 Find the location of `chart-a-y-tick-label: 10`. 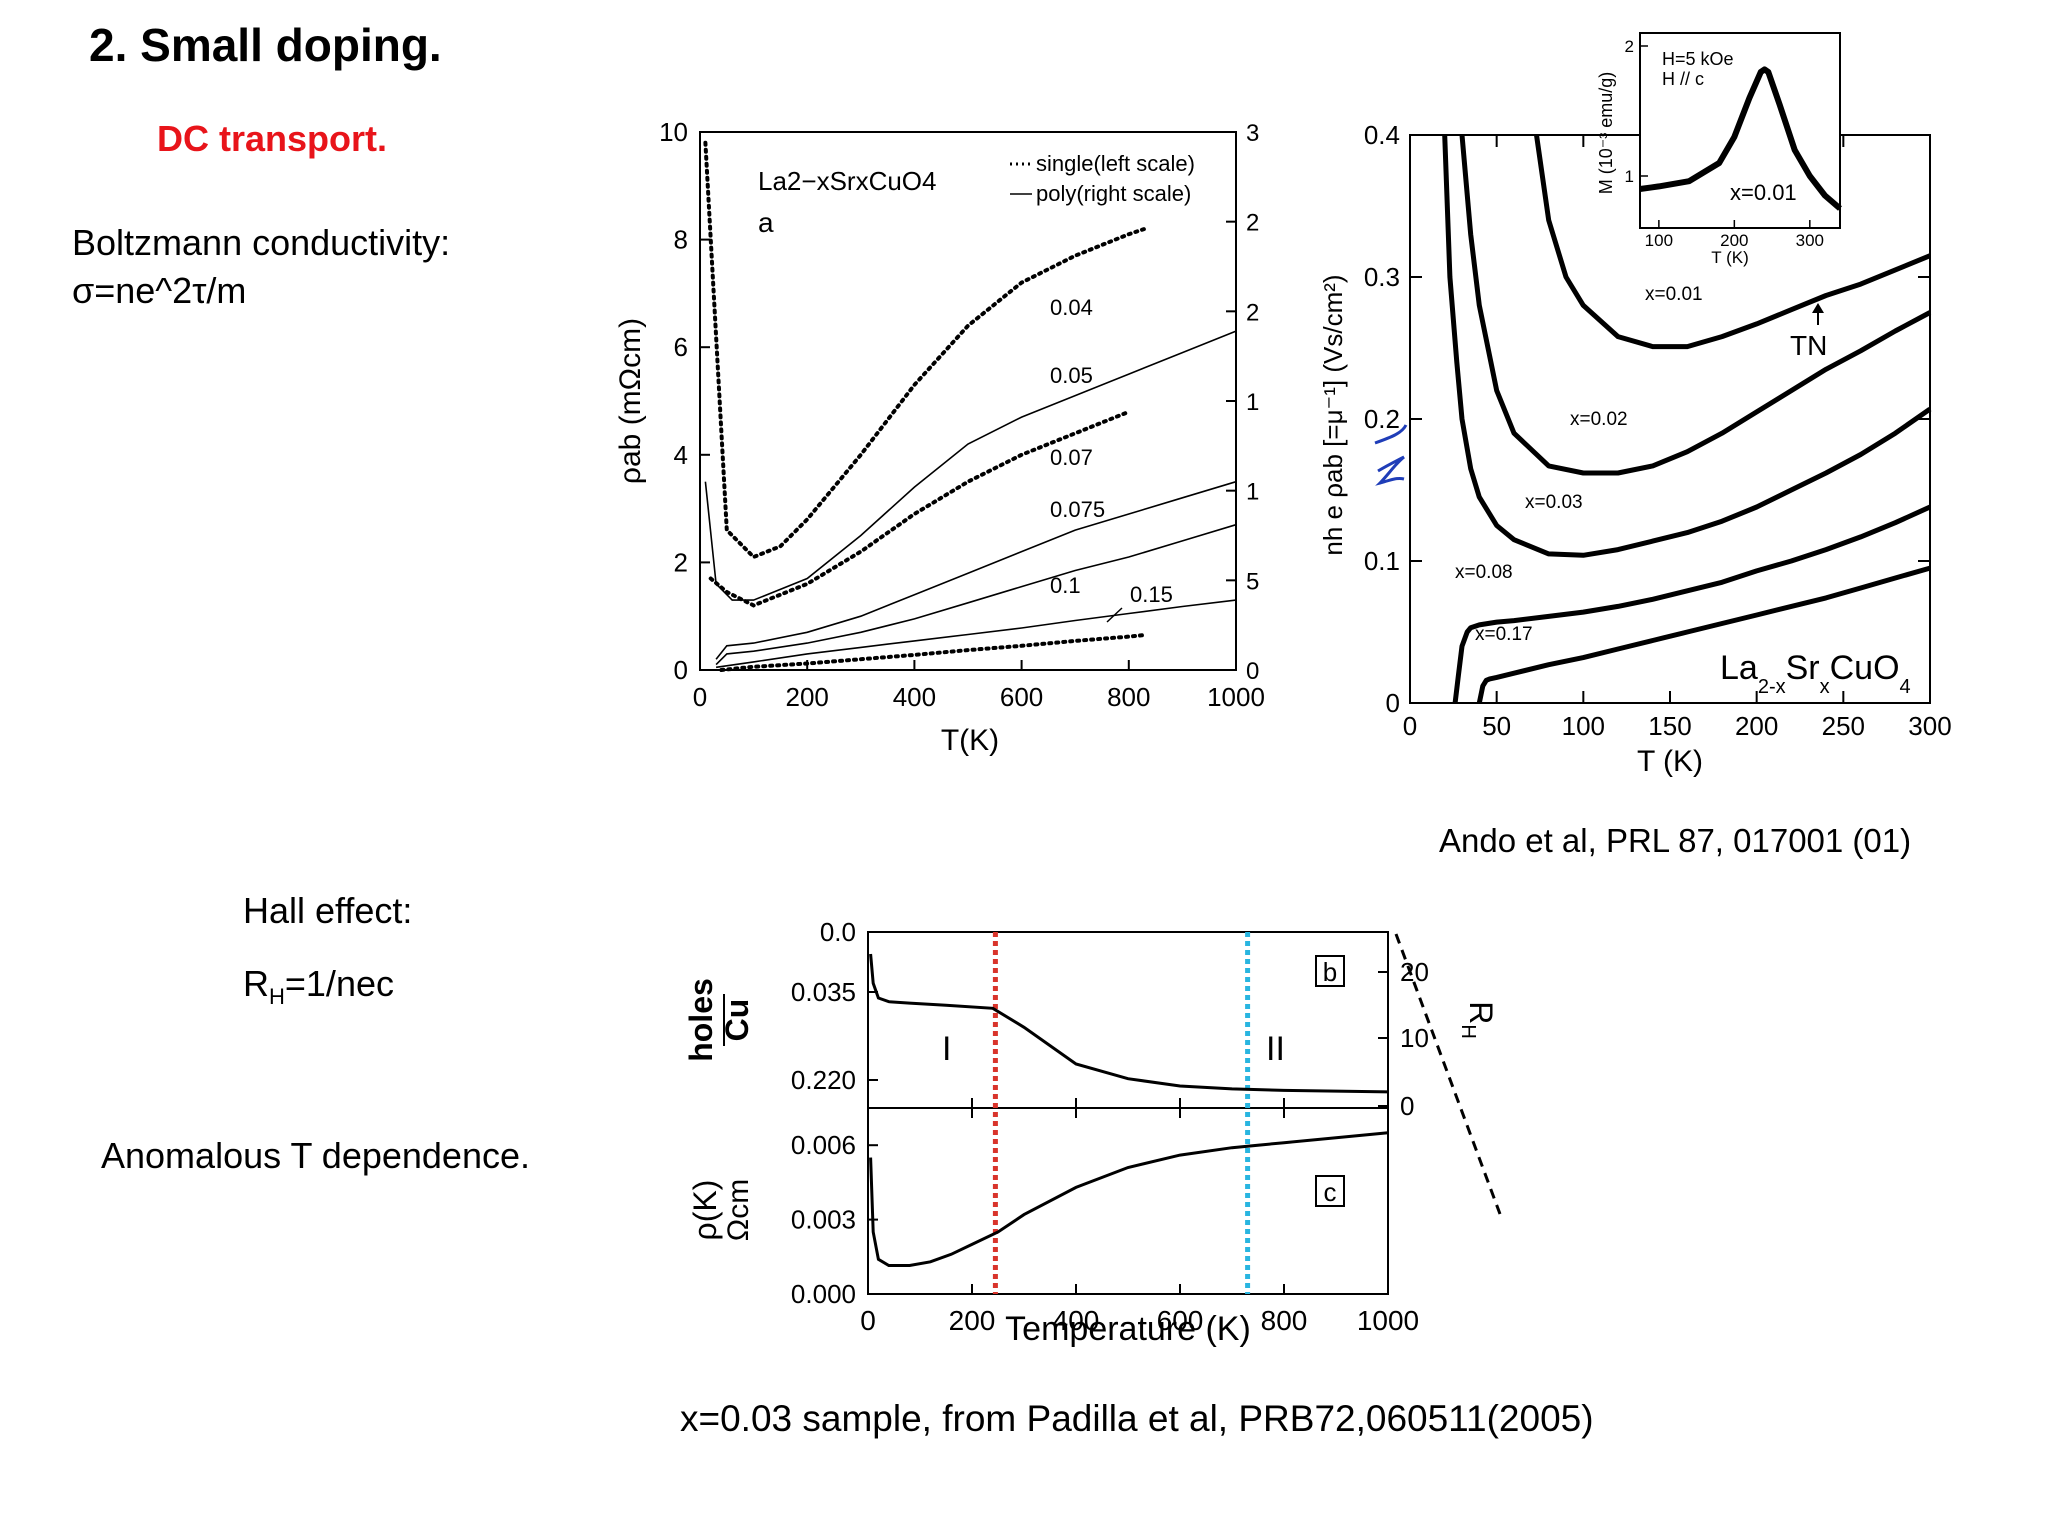

chart-a-y-tick-label: 10 is located at coordinates (673, 132).